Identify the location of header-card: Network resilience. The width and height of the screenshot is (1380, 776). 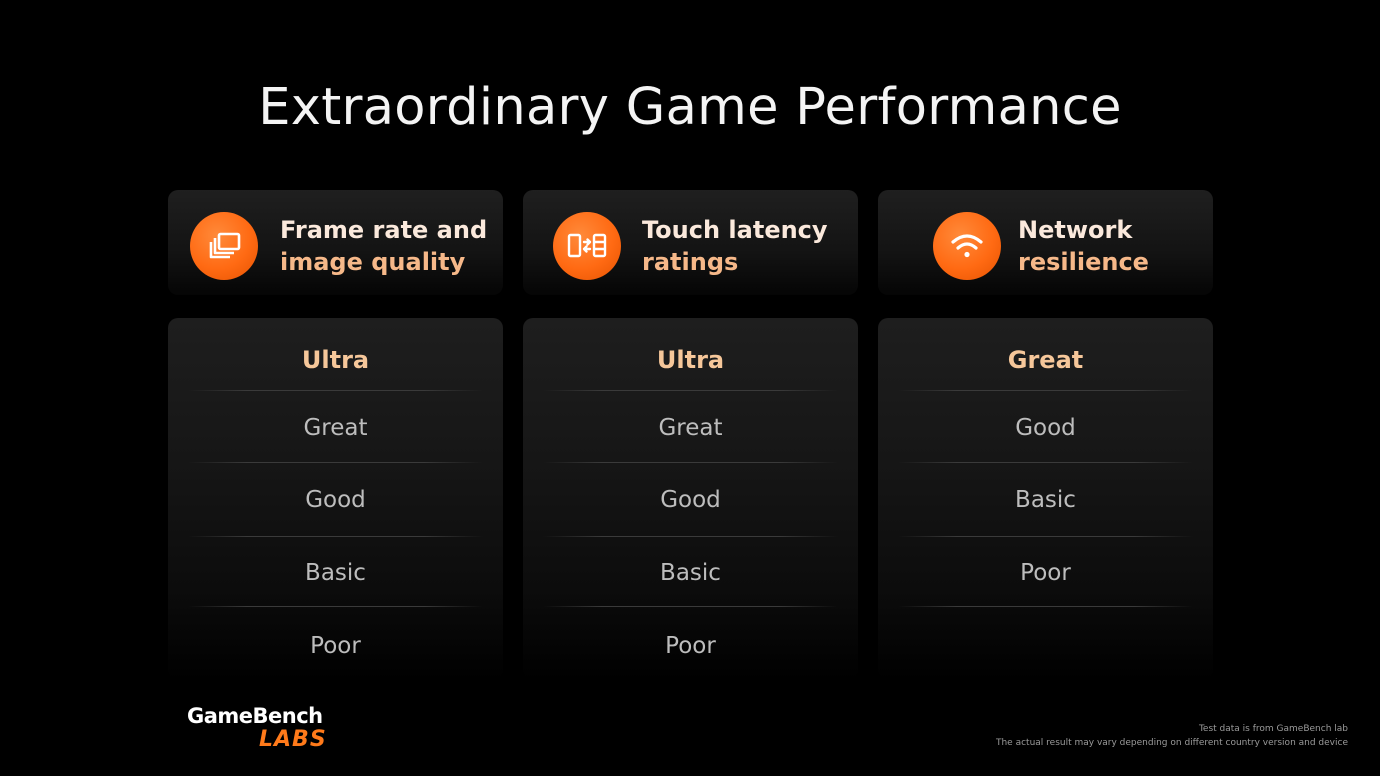
(1045, 242).